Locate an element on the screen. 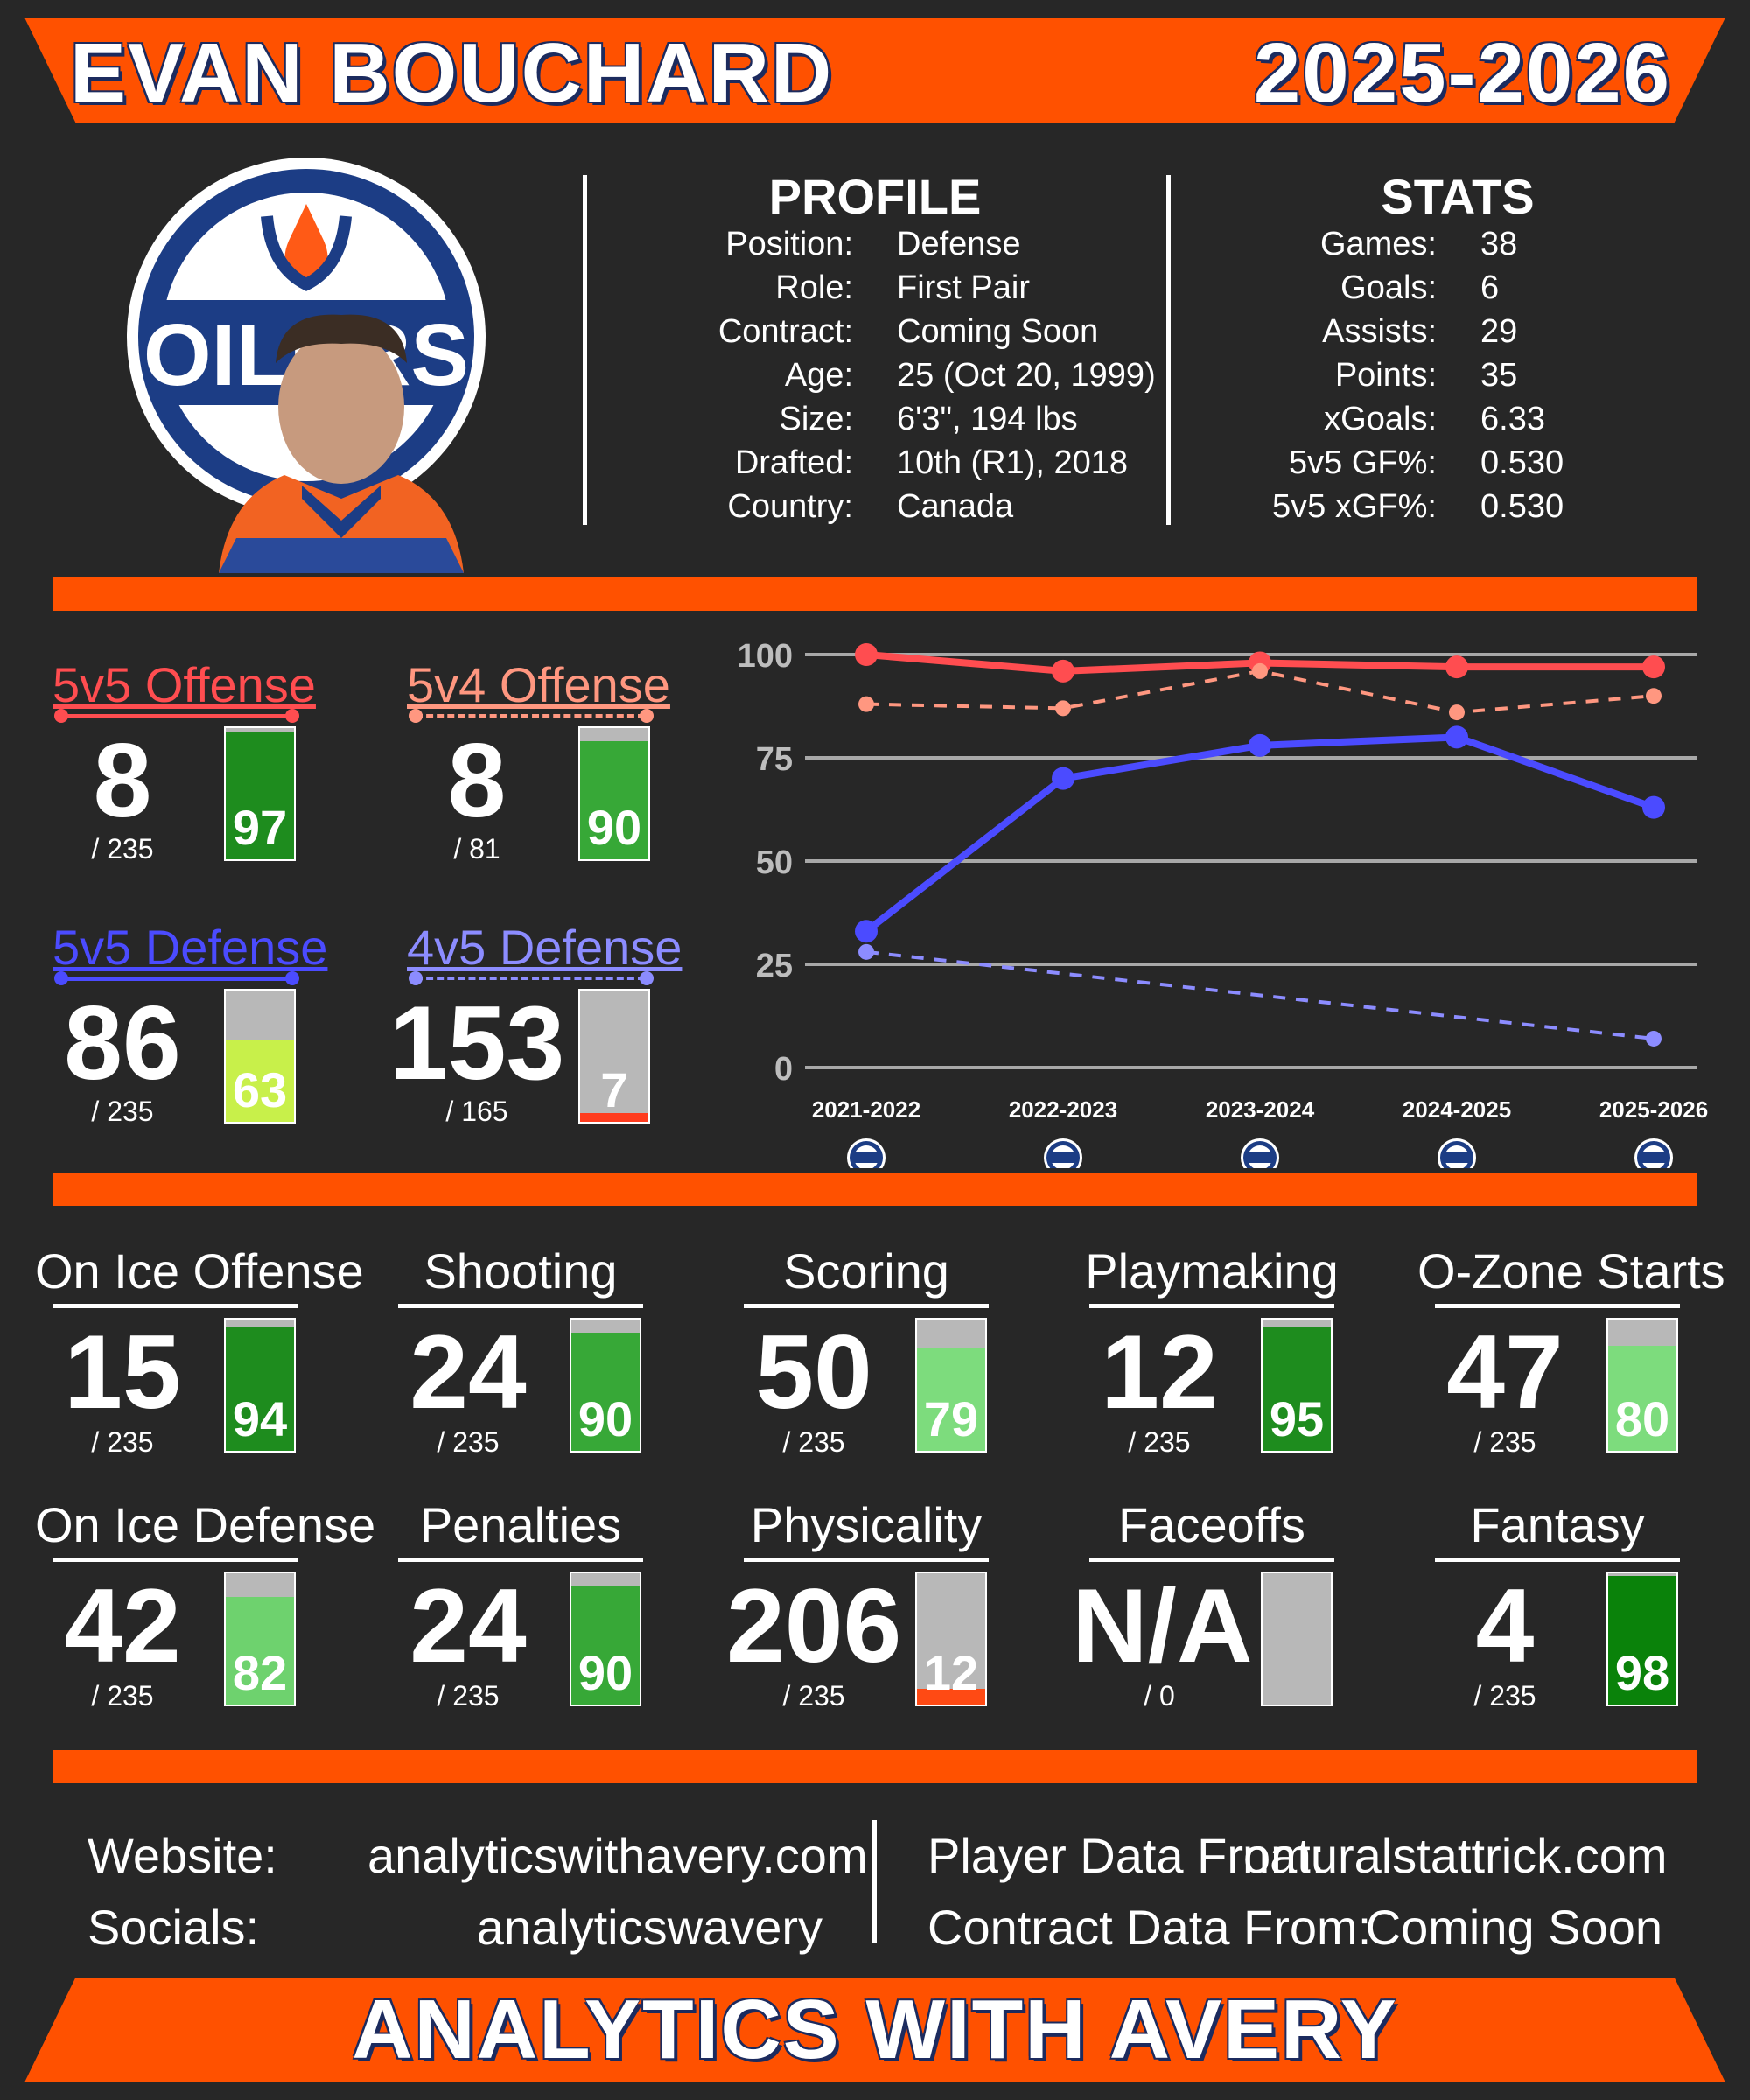  stats-value: 6 is located at coordinates (1490, 288).